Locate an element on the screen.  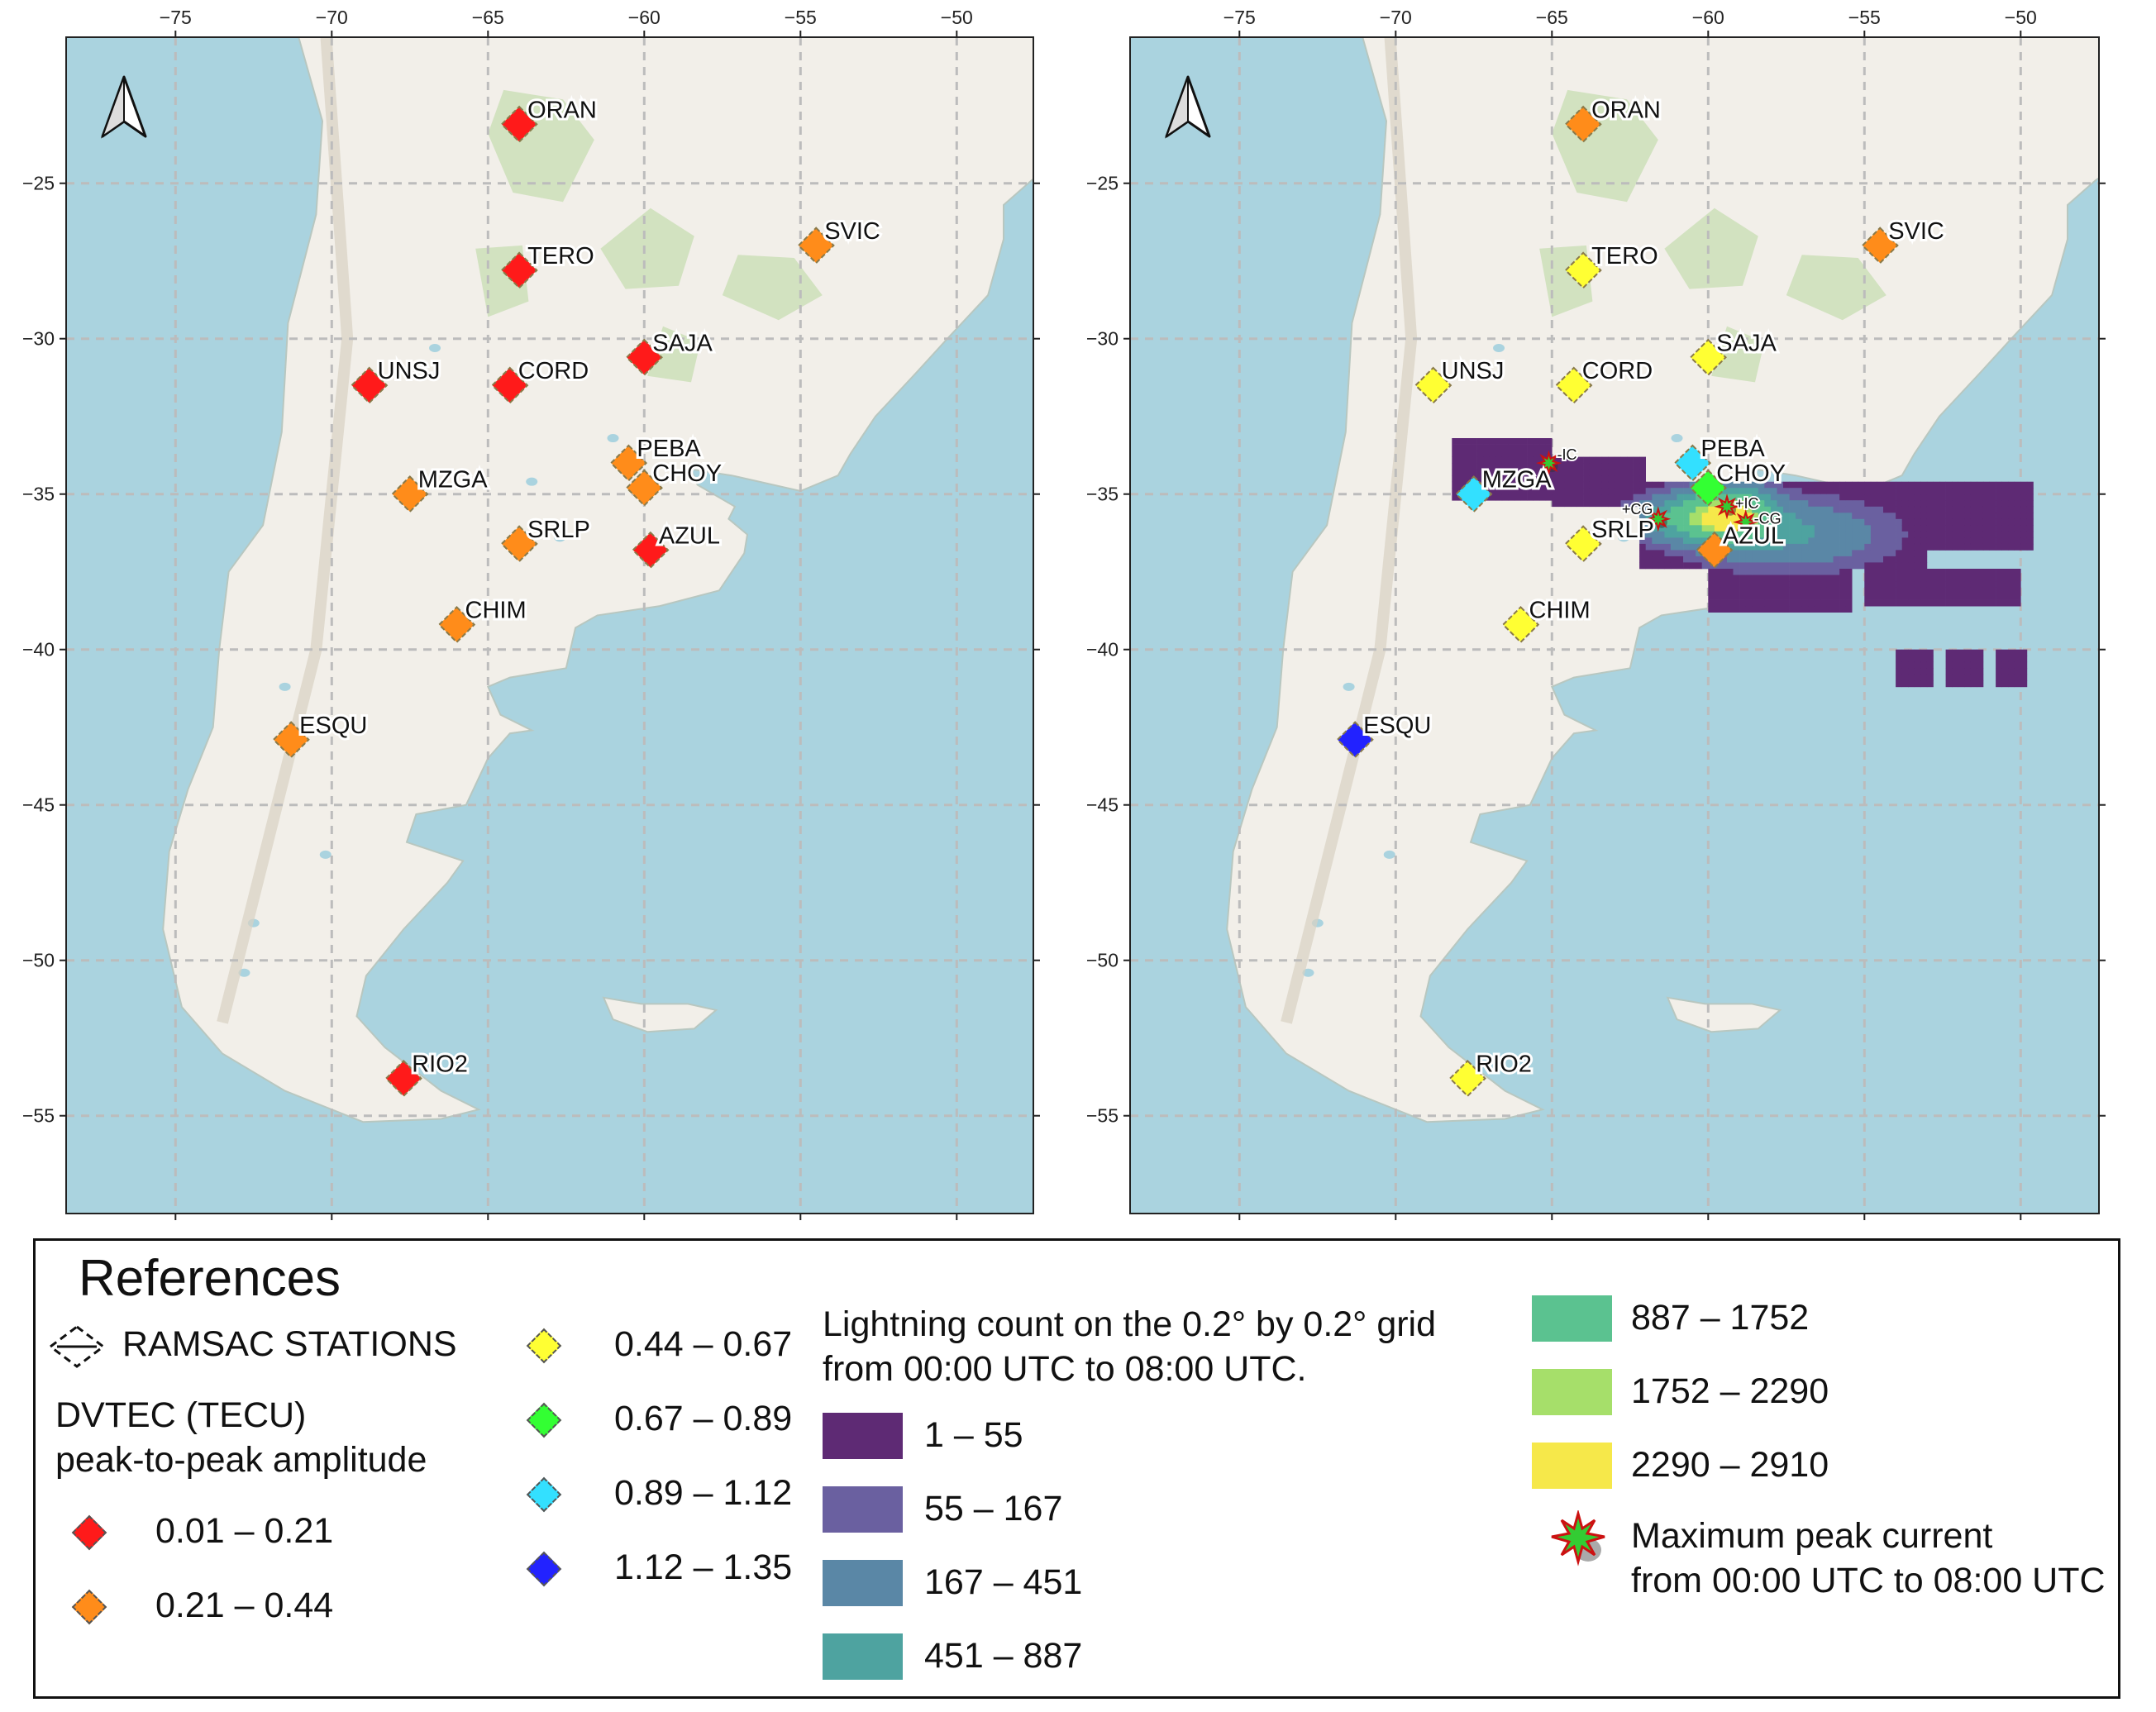
amp-class-4-icon is located at coordinates (544, 1495).